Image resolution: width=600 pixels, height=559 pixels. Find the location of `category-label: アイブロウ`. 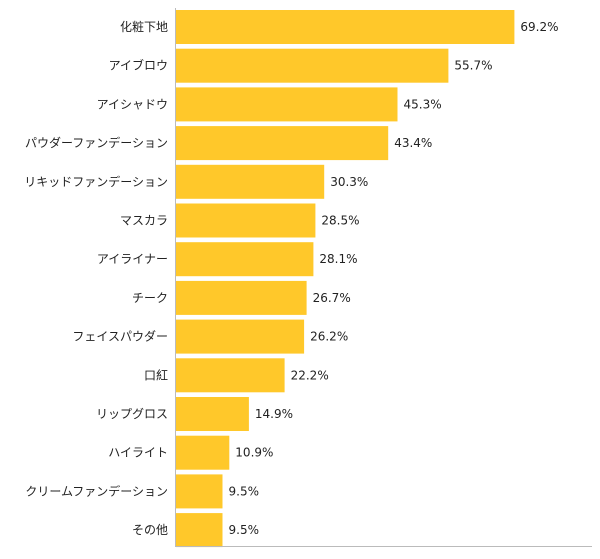

category-label: アイブロウ is located at coordinates (138, 65).